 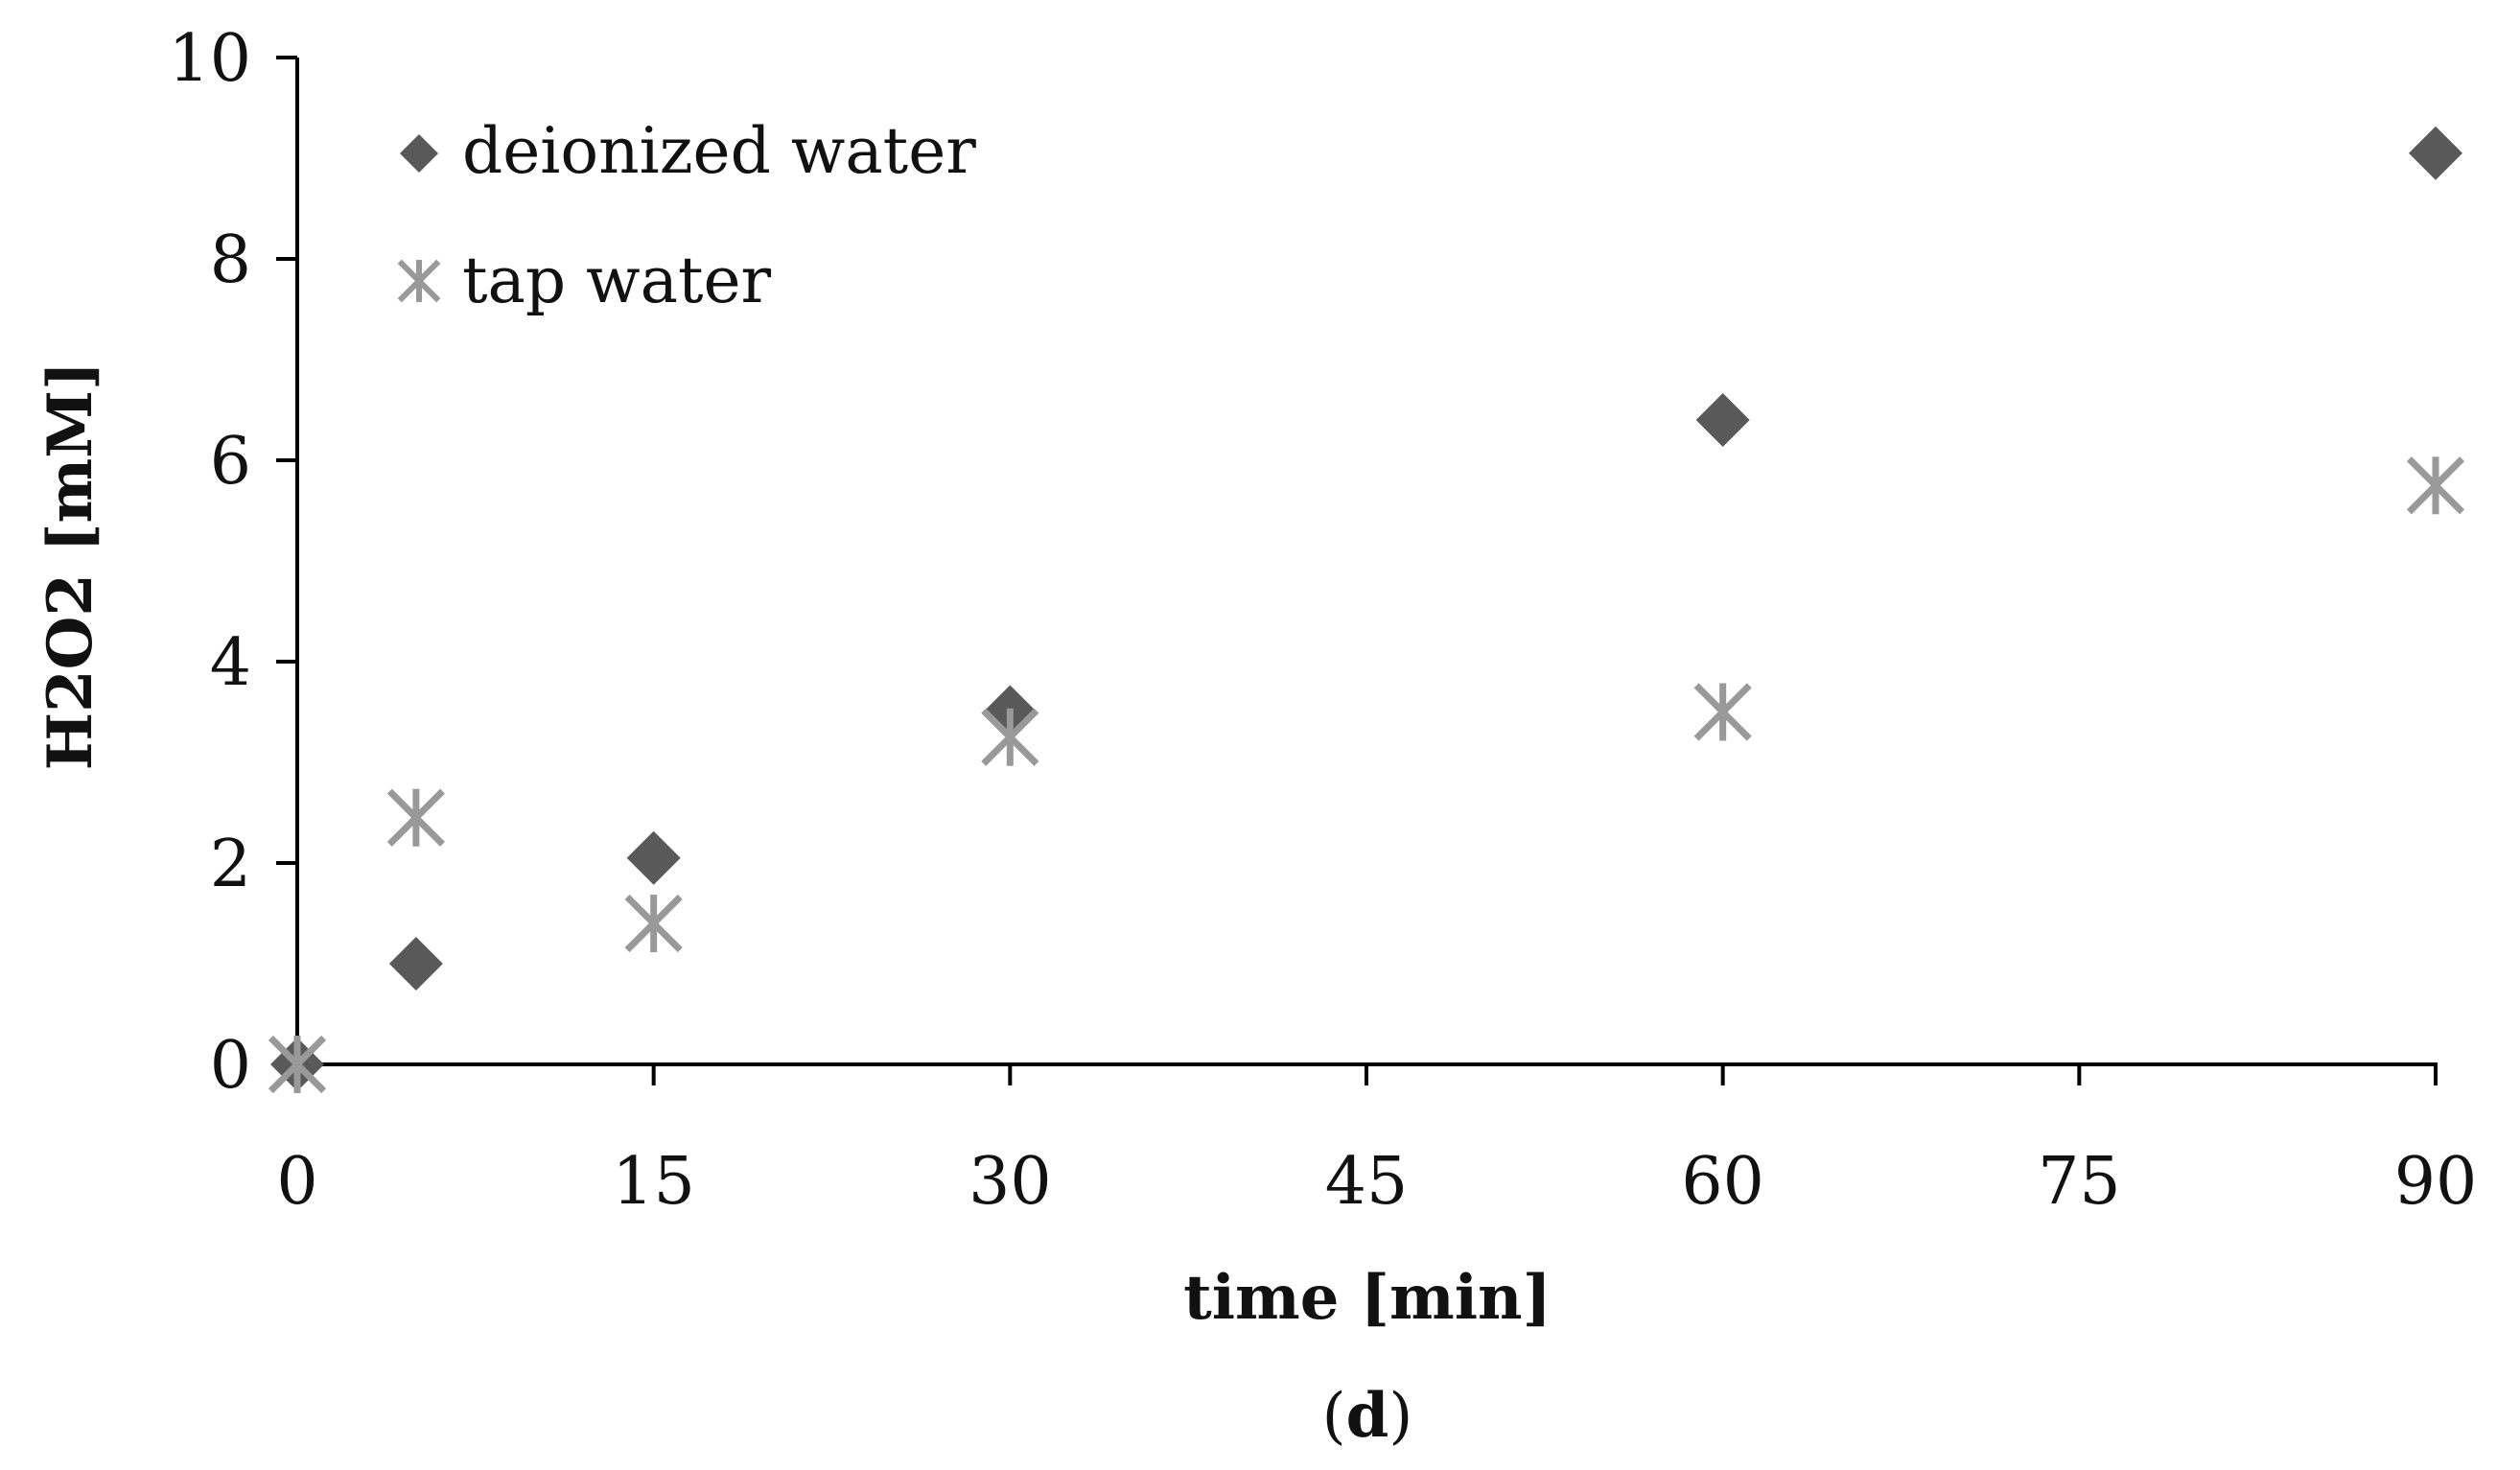 What do you see at coordinates (232, 562) in the screenshot?
I see `y-ticks: 0 2 4 6 8 10` at bounding box center [232, 562].